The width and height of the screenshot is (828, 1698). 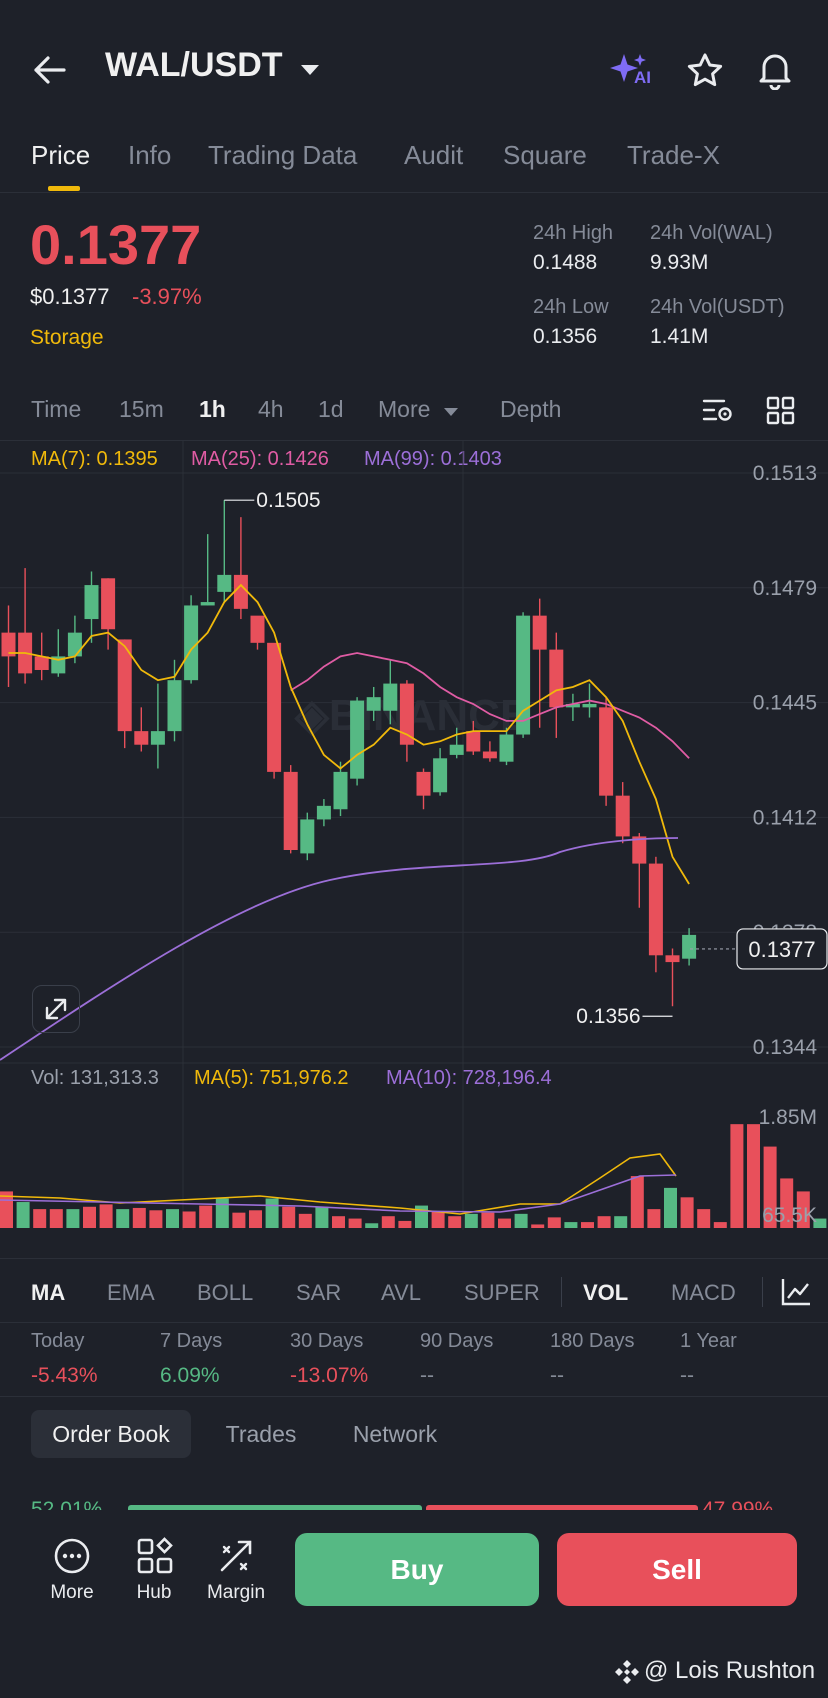 I want to click on ma25-line, so click(x=490, y=705).